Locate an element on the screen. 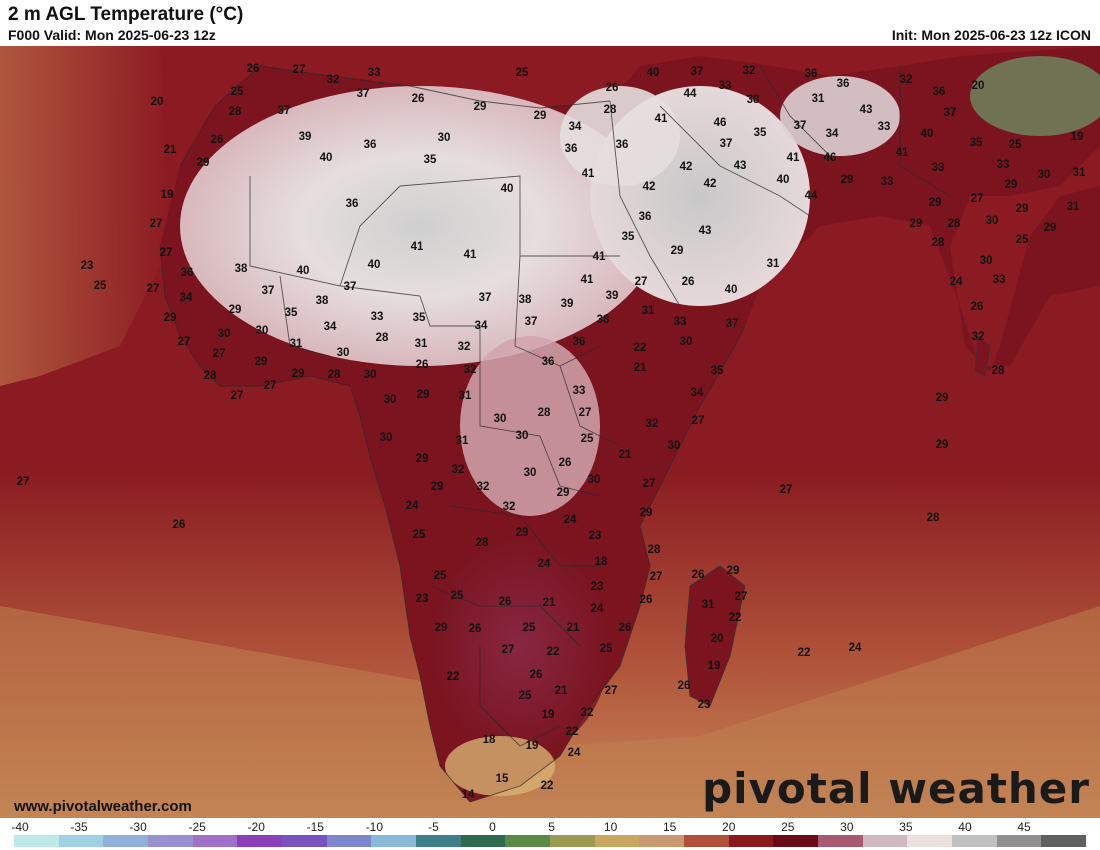  sri-lanka-outline is located at coordinates (982, 356).